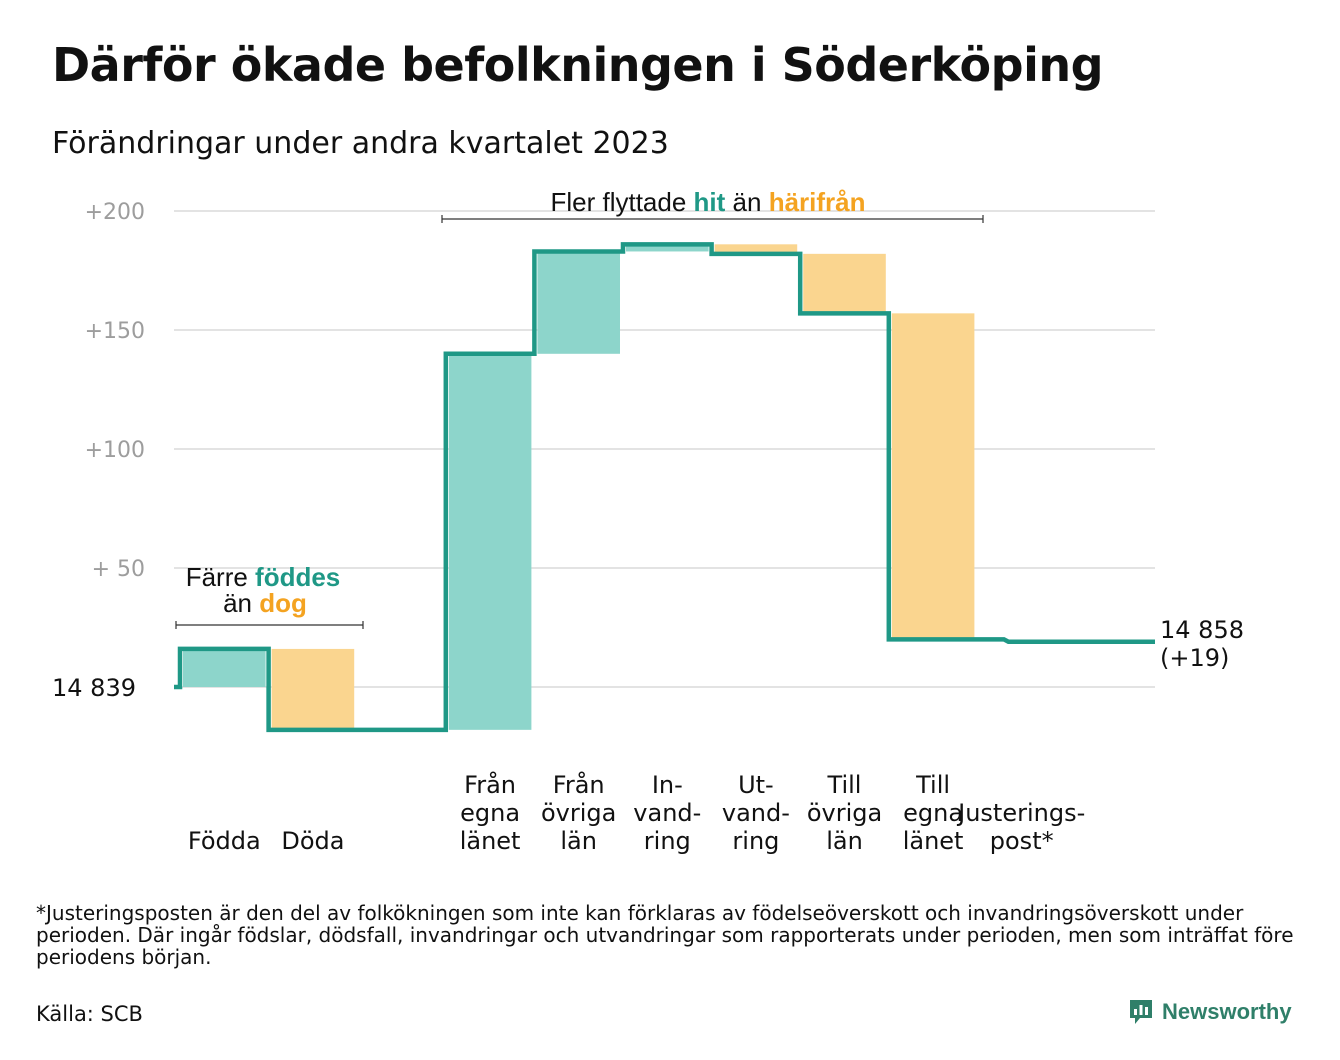 The image size is (1340, 1060). I want to click on start-value-label: 14 839, so click(94, 688).